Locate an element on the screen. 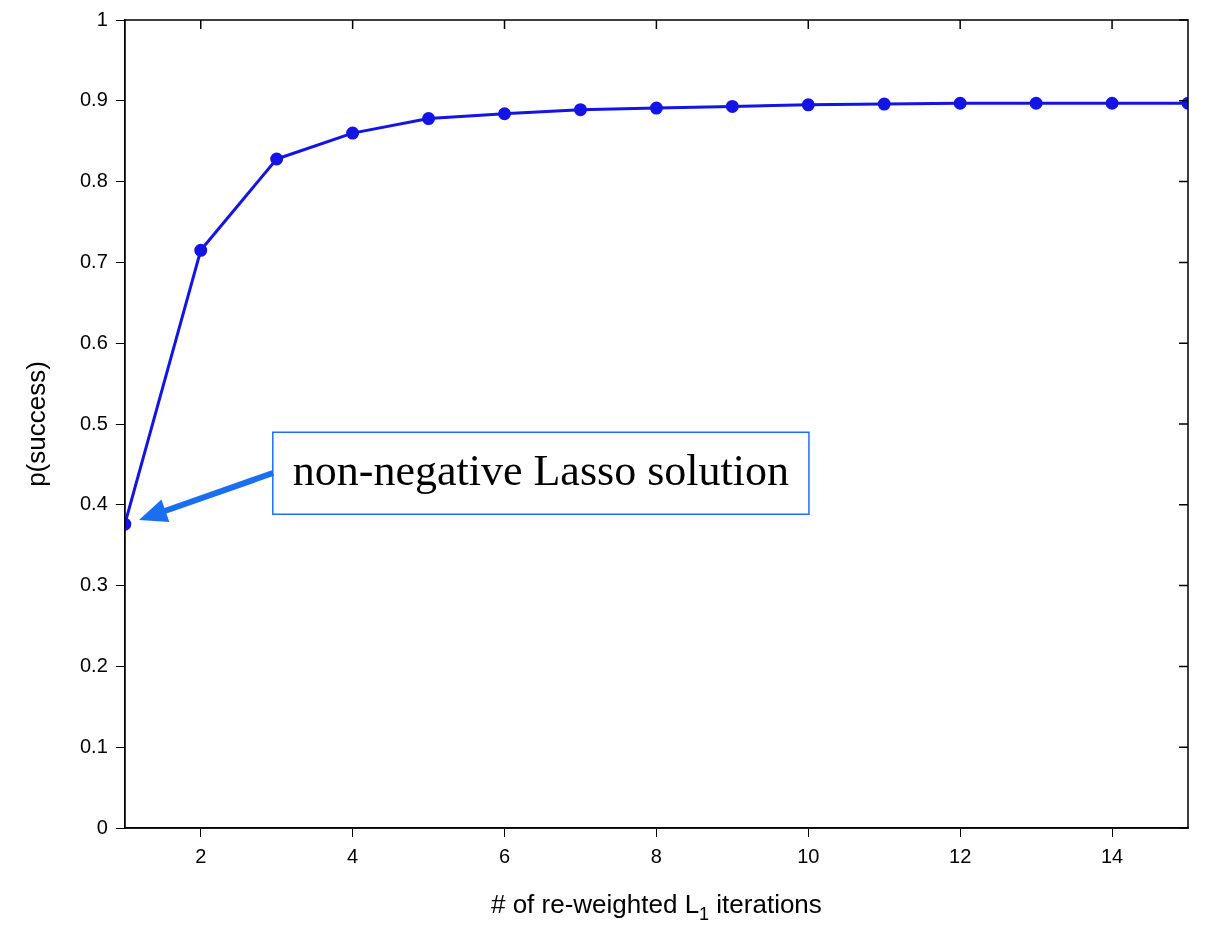 The image size is (1218, 949). annotation: non-negative Lasso solution is located at coordinates (540, 470).